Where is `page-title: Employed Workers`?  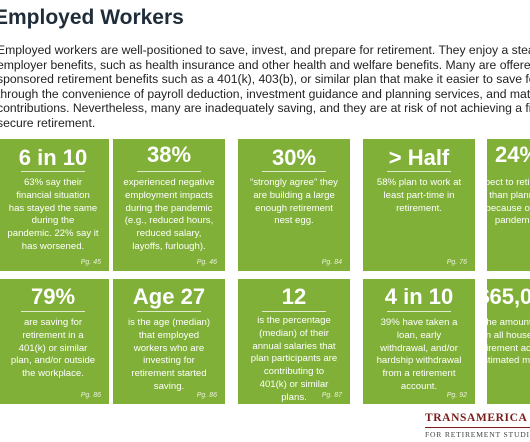 page-title: Employed Workers is located at coordinates (92, 17).